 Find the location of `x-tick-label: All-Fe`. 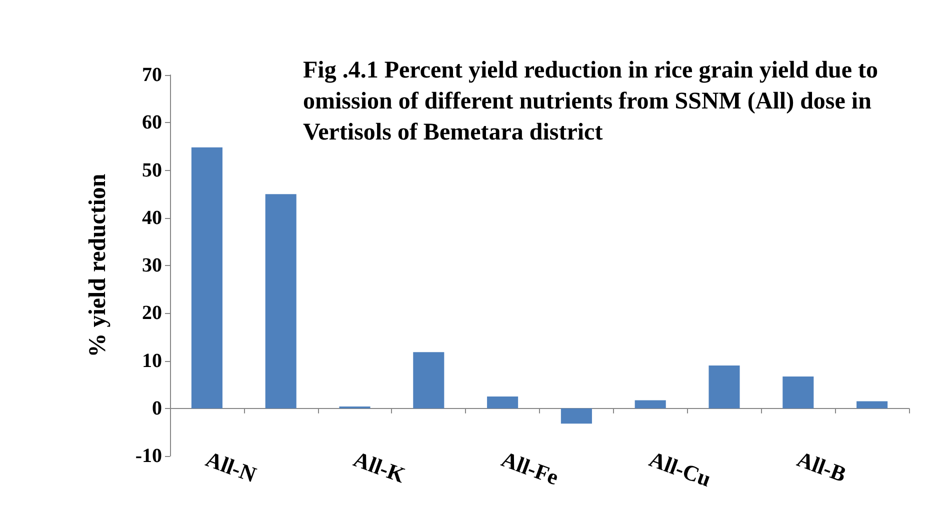

x-tick-label: All-Fe is located at coordinates (530, 468).